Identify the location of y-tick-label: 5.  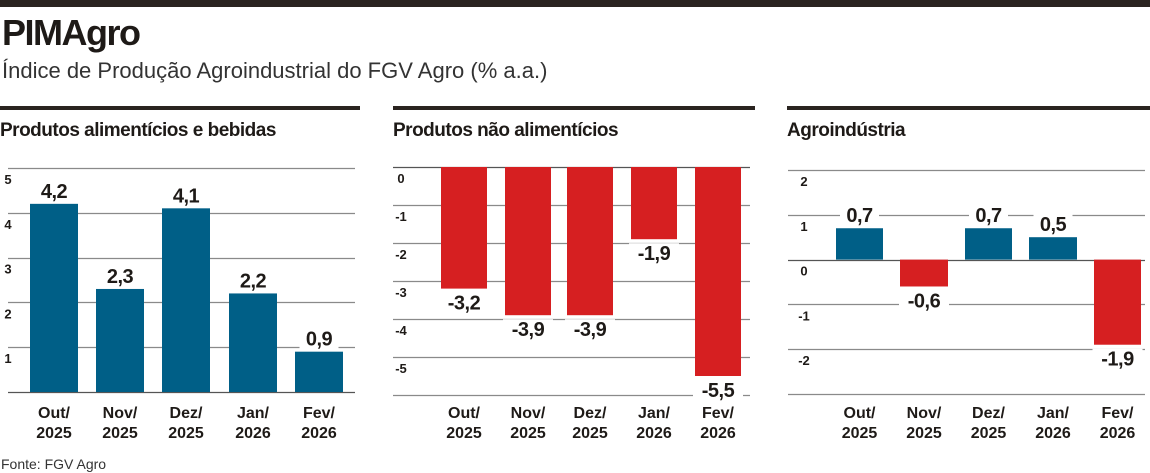
(7, 179).